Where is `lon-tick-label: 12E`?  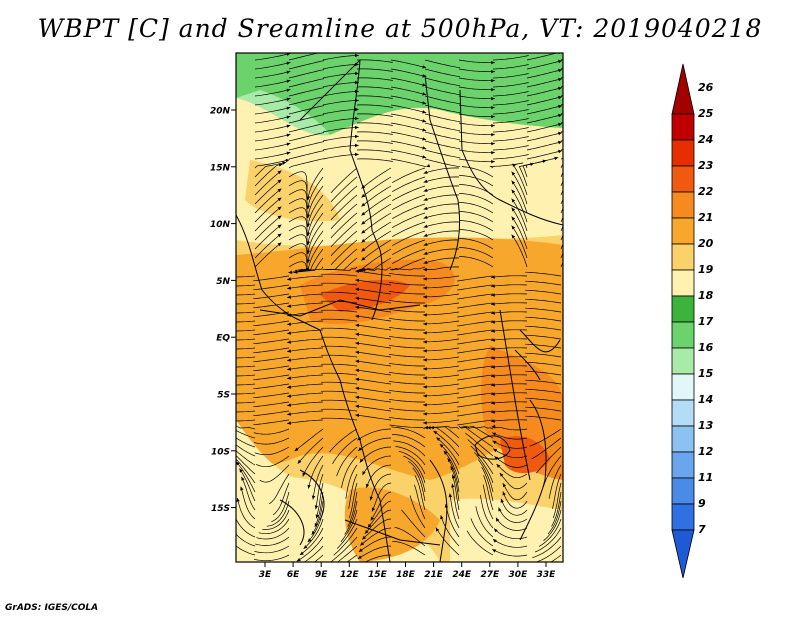 lon-tick-label: 12E is located at coordinates (350, 575).